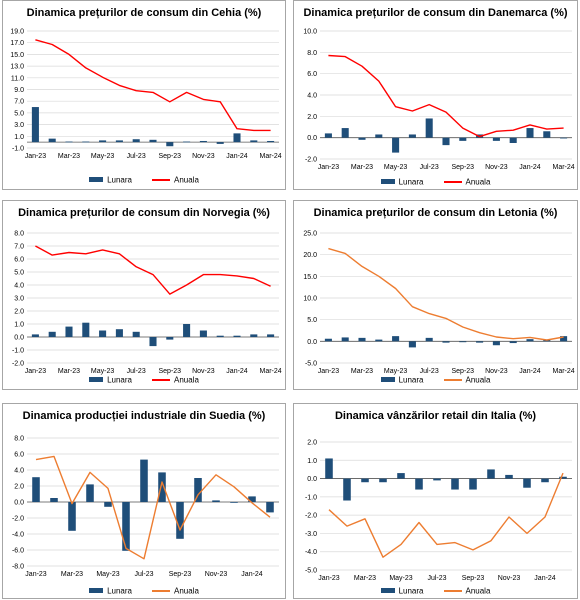 Image resolution: width=580 pixels, height=600 pixels. What do you see at coordinates (19, 273) in the screenshot?
I see `y-tick-label: 5.0` at bounding box center [19, 273].